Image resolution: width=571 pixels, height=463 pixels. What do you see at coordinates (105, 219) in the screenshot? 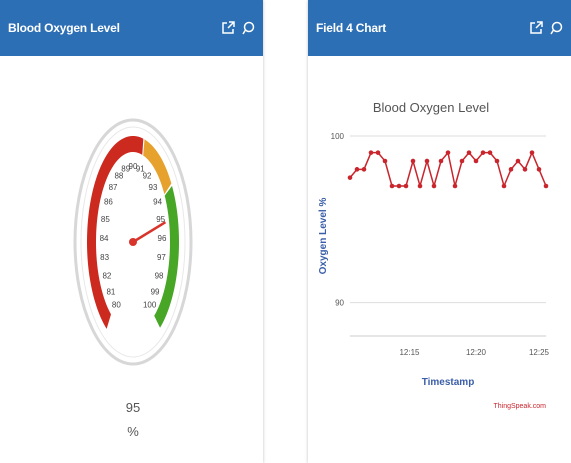
I see `gauge-tick-label: 85` at bounding box center [105, 219].